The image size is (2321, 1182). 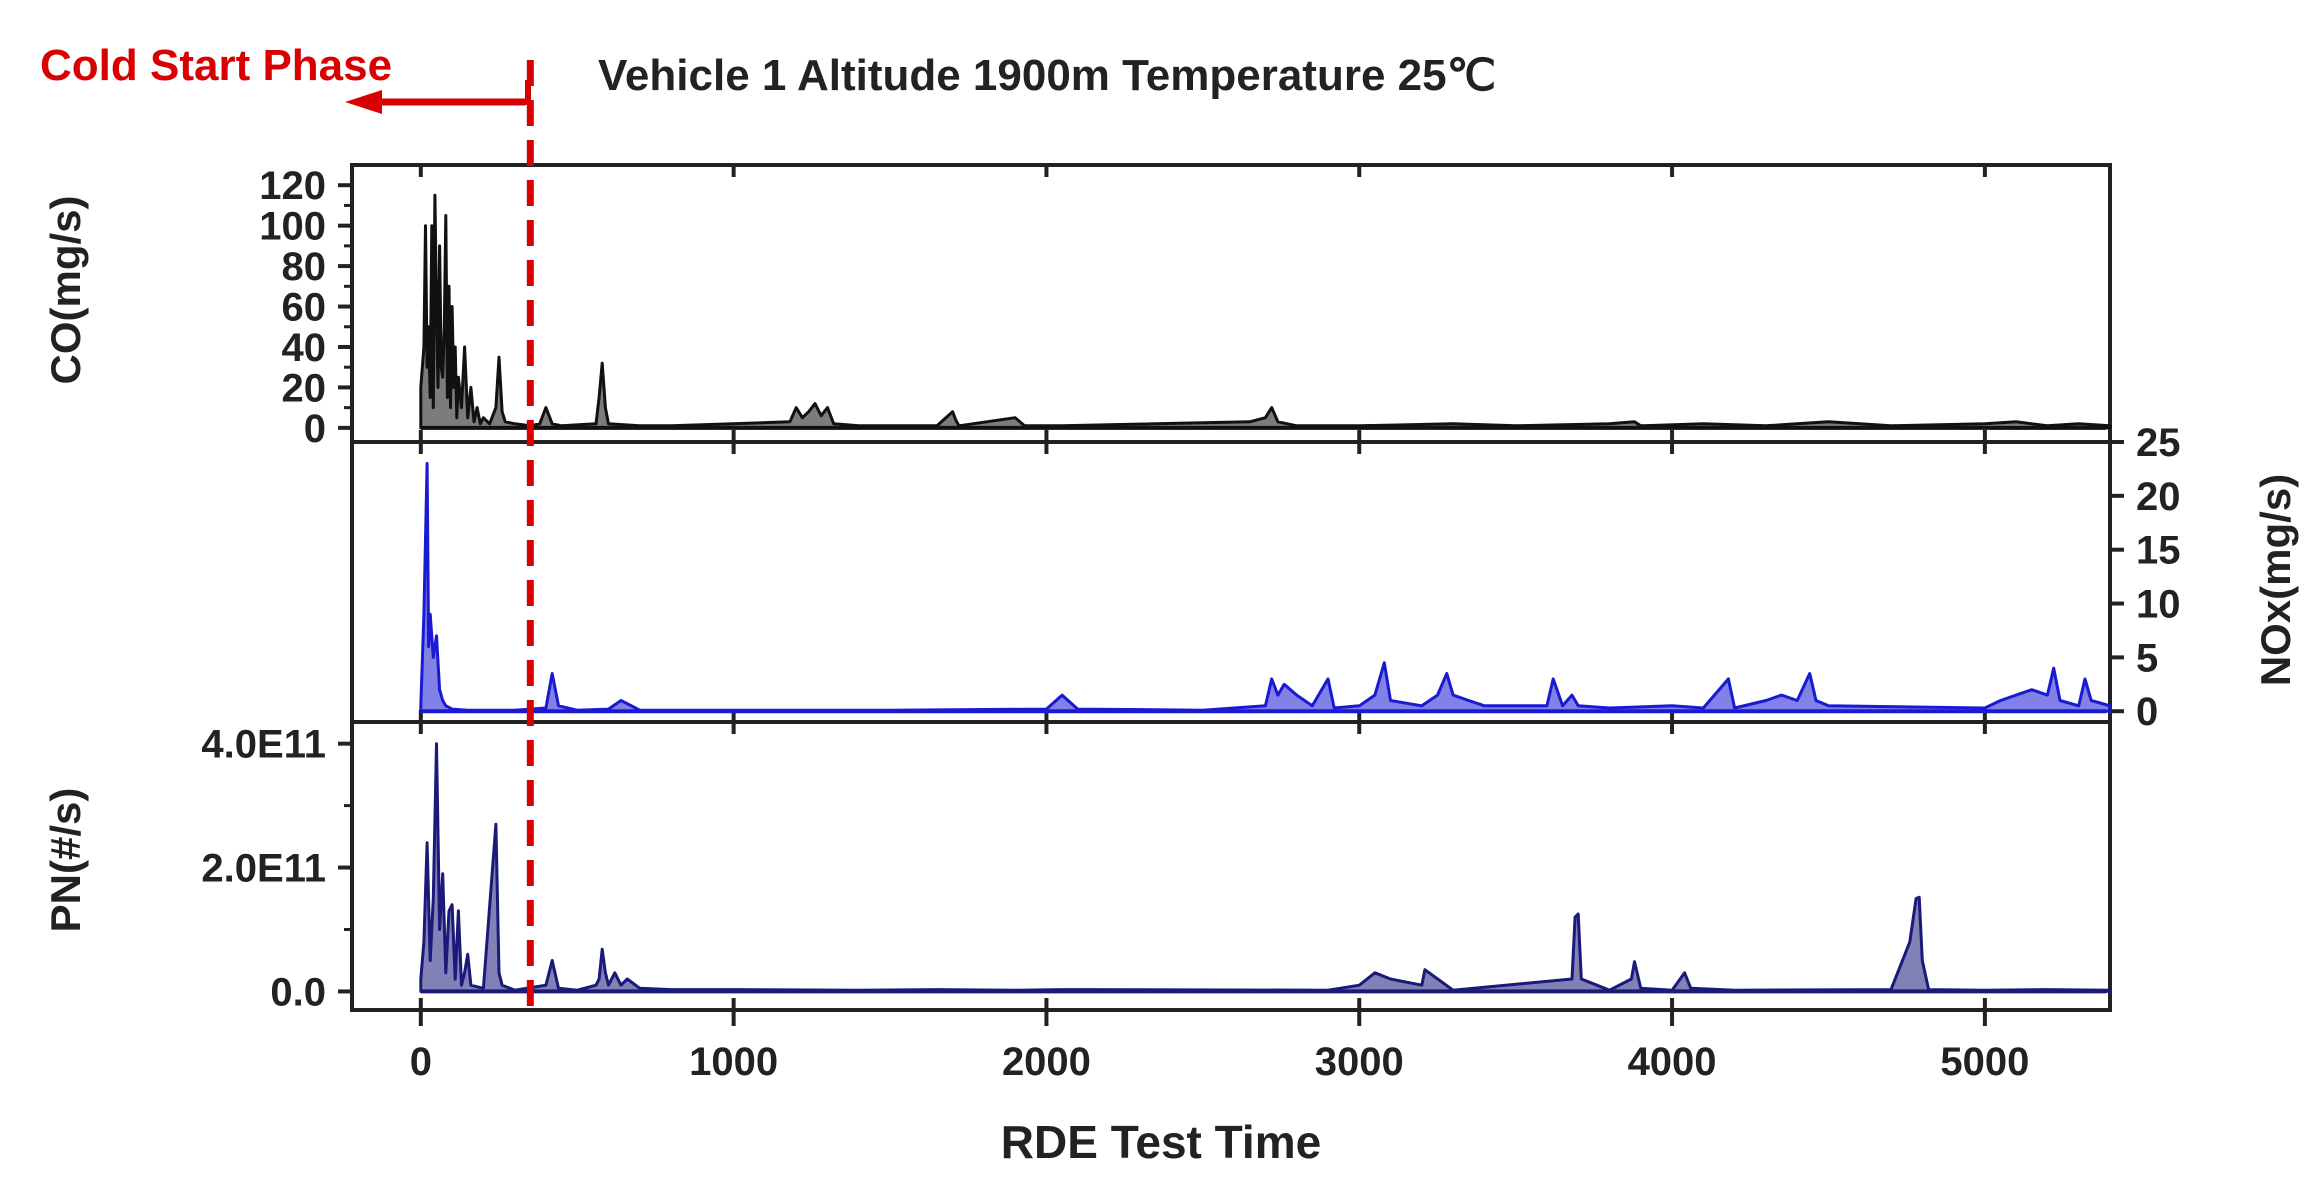 I want to click on nox-y-tick-label: 5, so click(x=2147, y=658).